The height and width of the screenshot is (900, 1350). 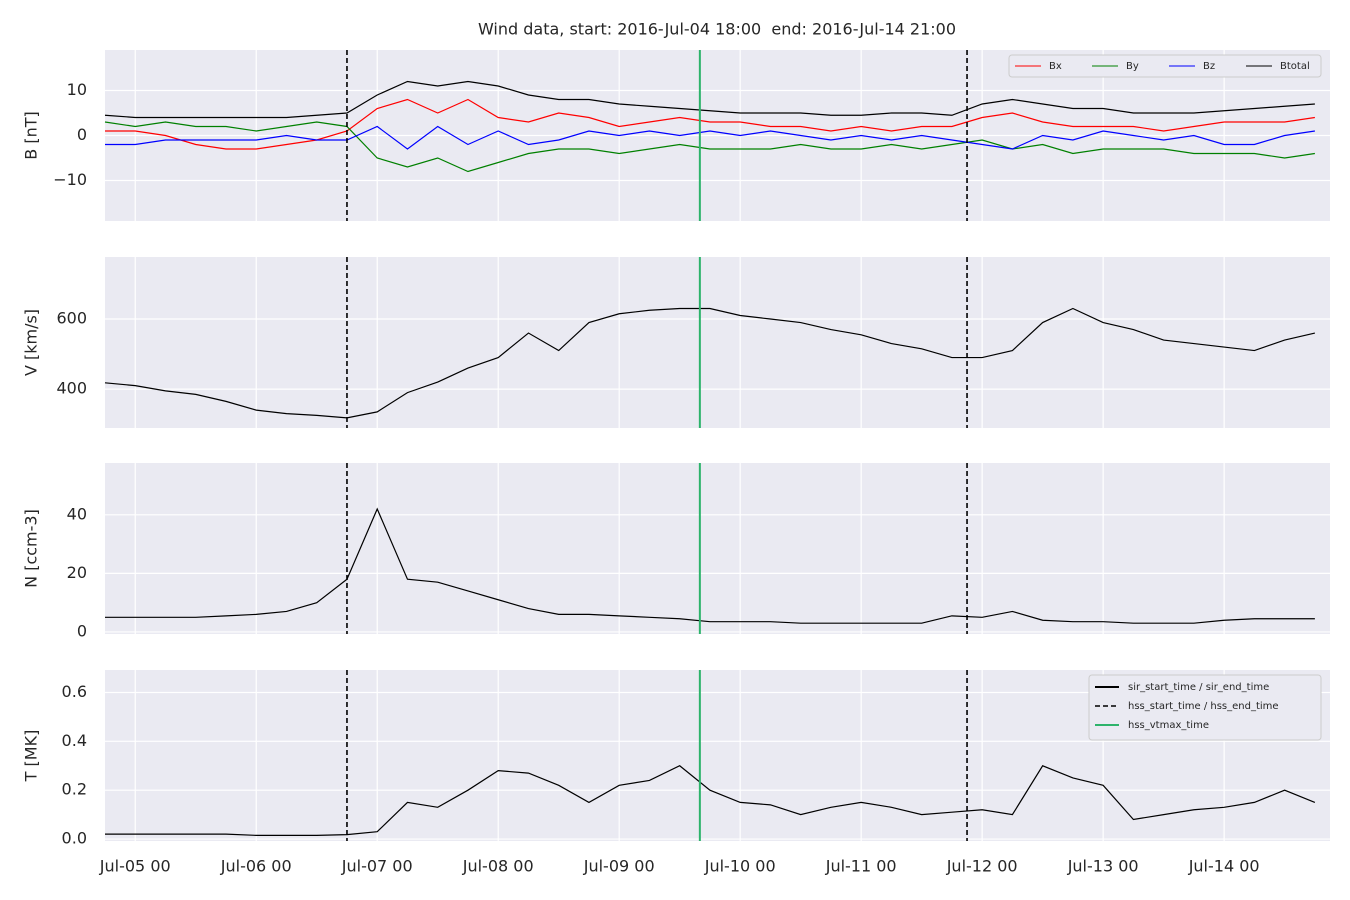 I want to click on y-tick-label: 0.4, so click(x=74, y=740).